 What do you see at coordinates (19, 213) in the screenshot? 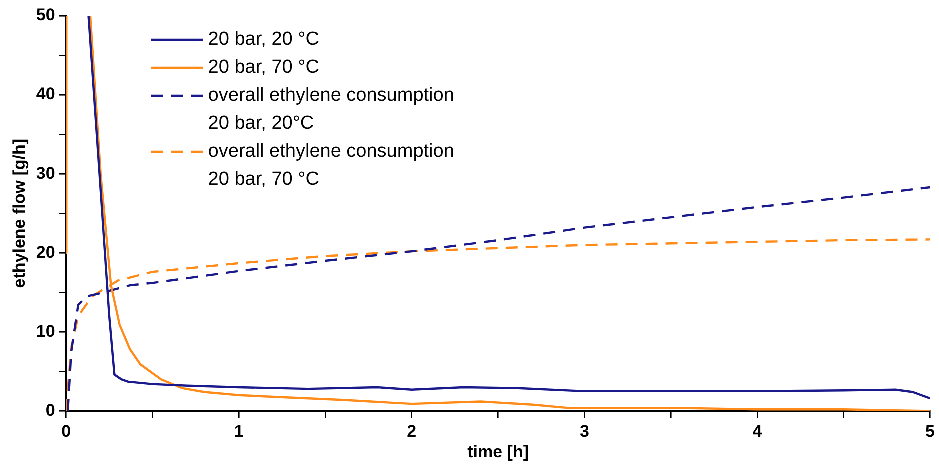
I see `y-axis-title: ethylene flow [g/h]` at bounding box center [19, 213].